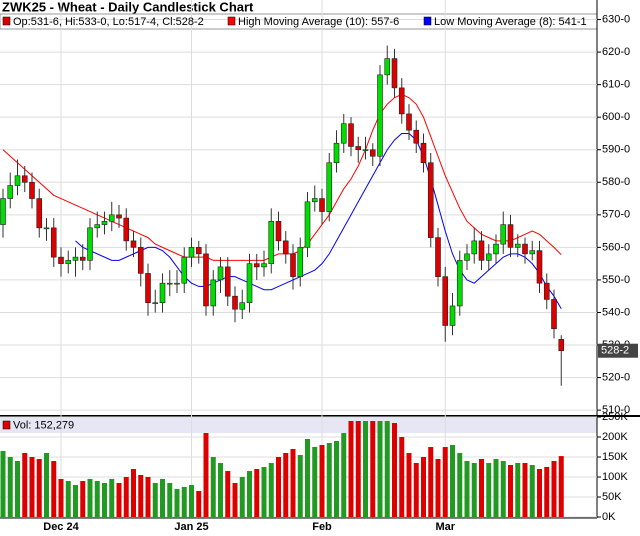  Describe the element at coordinates (616, 182) in the screenshot. I see `y-tick-label: 580-0` at that location.